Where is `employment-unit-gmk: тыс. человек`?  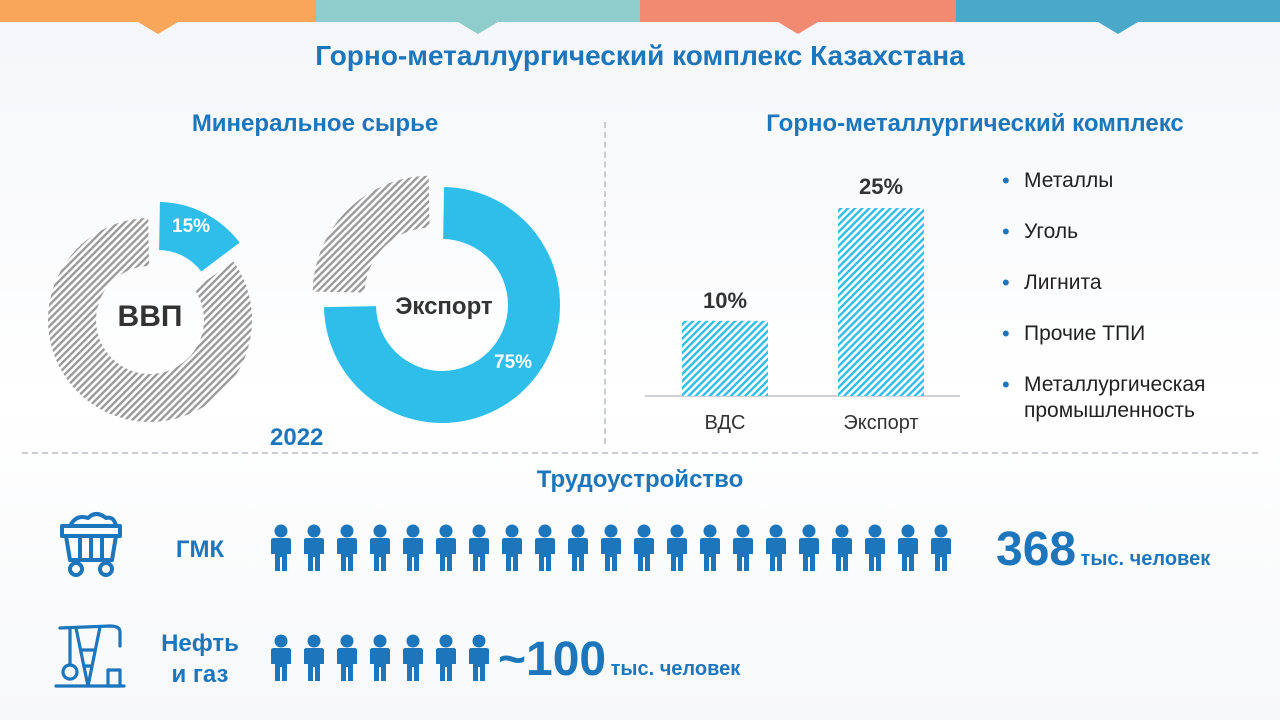 employment-unit-gmk: тыс. человек is located at coordinates (1145, 559).